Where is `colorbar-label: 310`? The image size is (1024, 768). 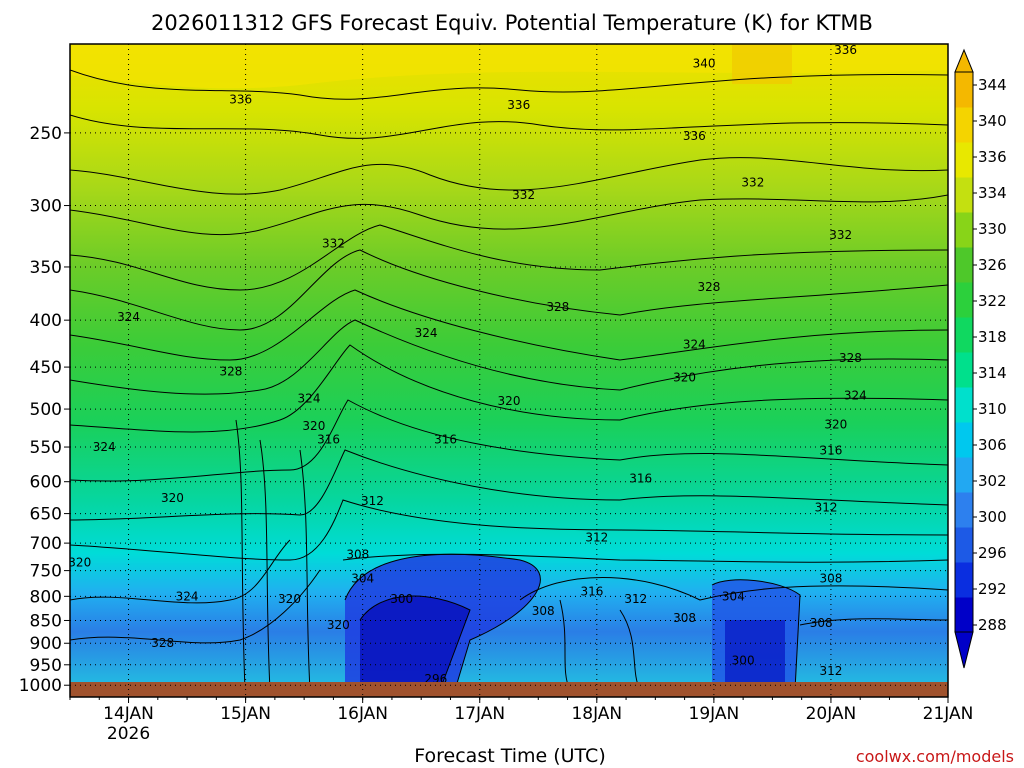
colorbar-label: 310 is located at coordinates (992, 409).